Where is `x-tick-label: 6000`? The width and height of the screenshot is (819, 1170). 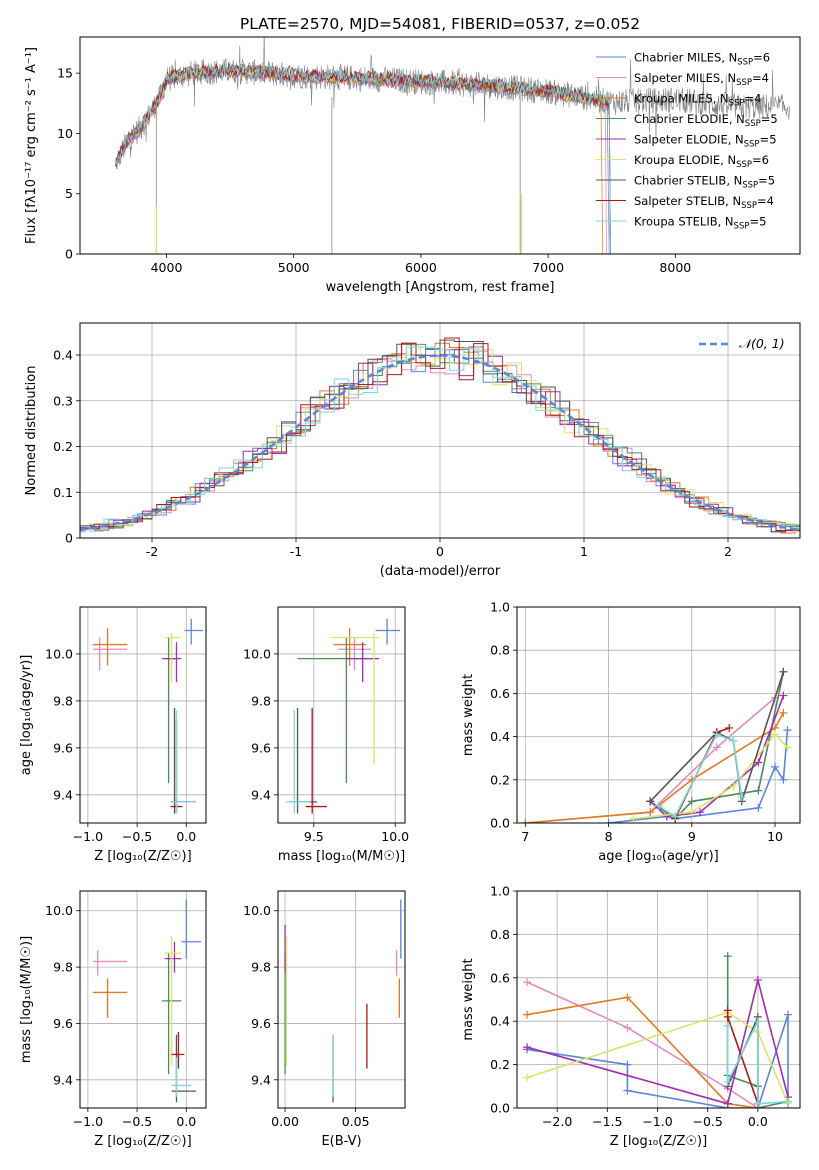
x-tick-label: 6000 is located at coordinates (421, 267).